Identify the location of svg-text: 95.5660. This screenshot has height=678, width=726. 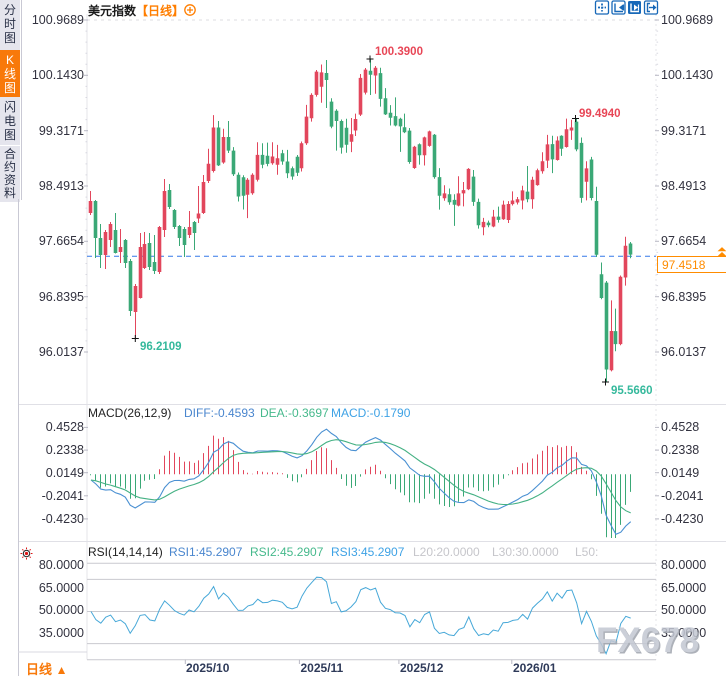
(632, 391).